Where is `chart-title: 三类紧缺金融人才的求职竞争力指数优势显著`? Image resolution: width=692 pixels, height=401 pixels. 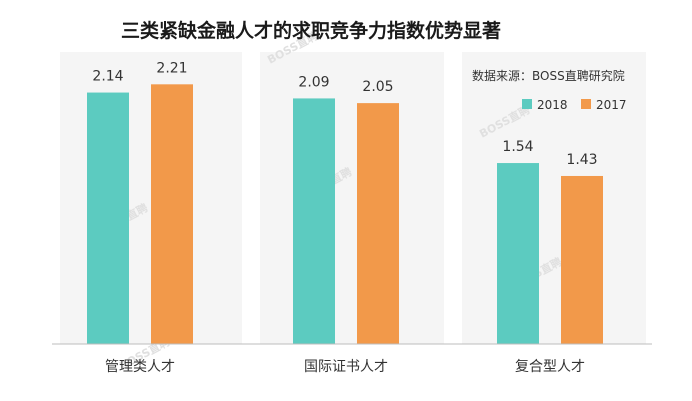
chart-title: 三类紧缺金融人才的求职竞争力指数优势显著 is located at coordinates (311, 30).